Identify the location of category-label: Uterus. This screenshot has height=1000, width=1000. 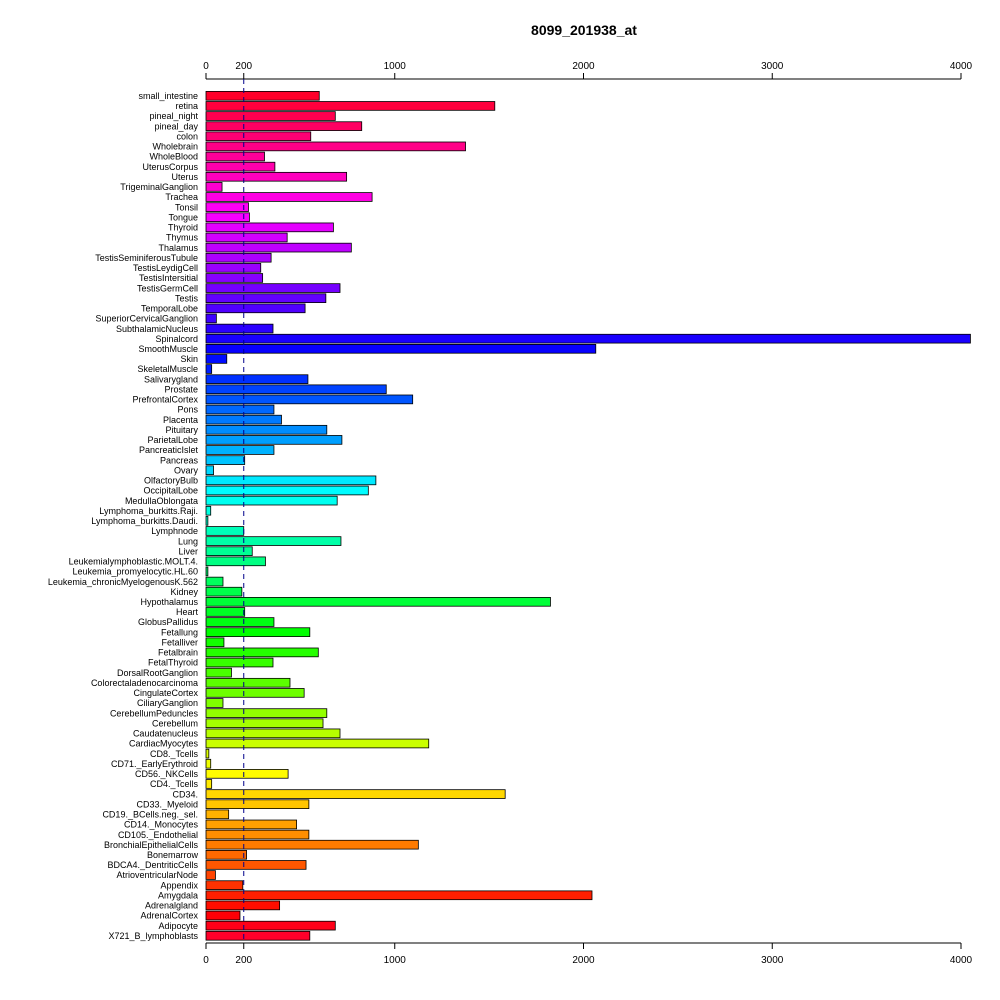
(184, 177).